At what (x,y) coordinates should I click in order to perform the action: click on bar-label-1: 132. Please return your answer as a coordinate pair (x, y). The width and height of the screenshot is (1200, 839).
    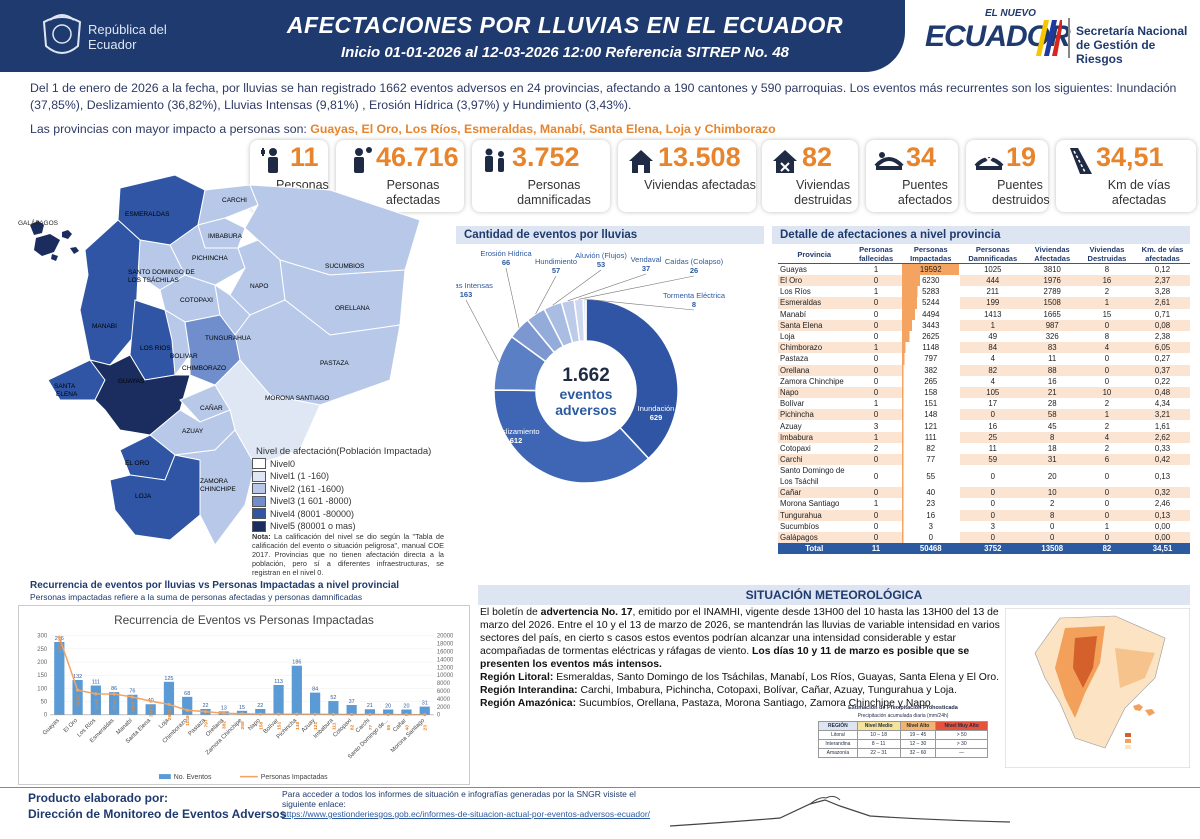
    Looking at the image, I should click on (77, 677).